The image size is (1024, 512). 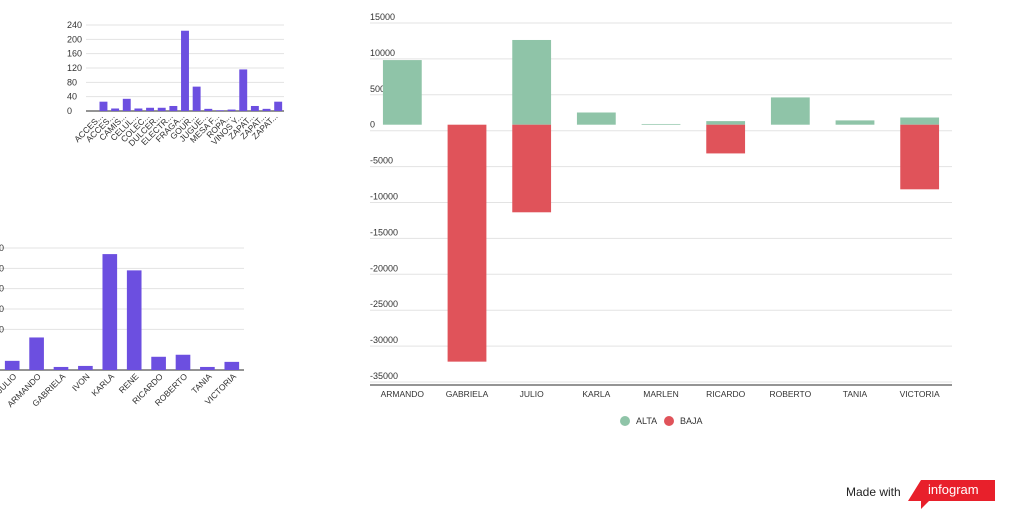 What do you see at coordinates (384, 304) in the screenshot?
I see `y-tick-label: -25000` at bounding box center [384, 304].